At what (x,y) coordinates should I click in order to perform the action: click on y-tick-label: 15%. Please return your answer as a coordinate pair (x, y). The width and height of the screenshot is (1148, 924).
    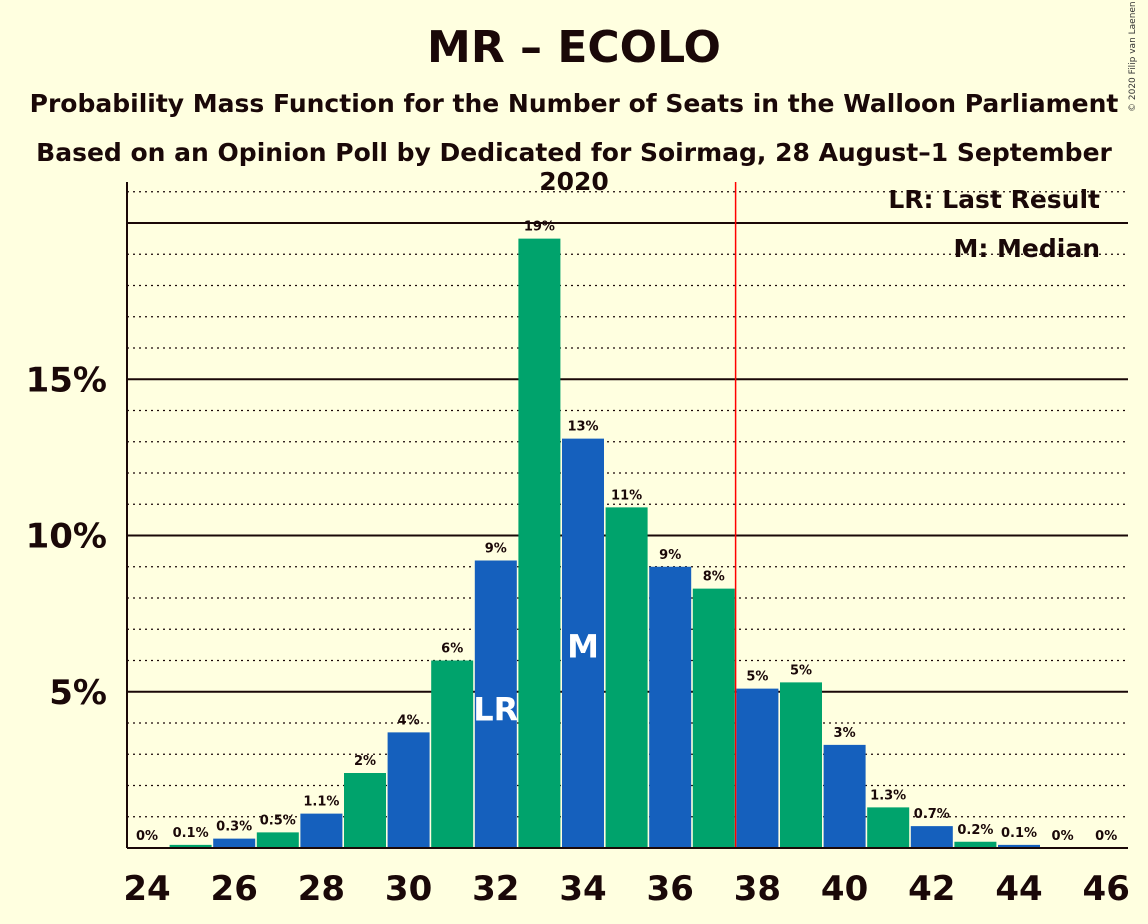
    Looking at the image, I should click on (66, 380).